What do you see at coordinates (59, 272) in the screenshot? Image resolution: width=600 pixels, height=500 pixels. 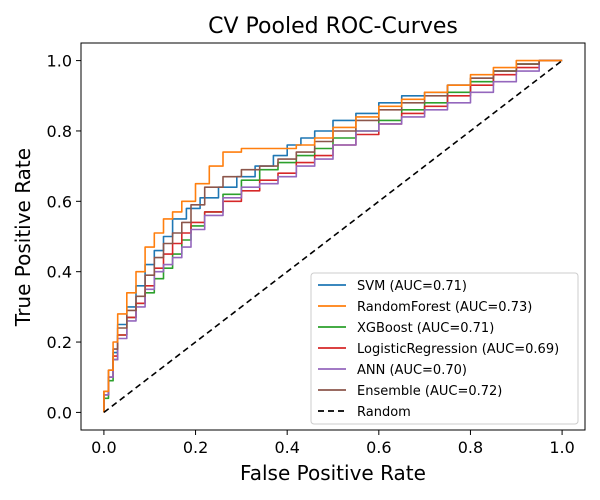 I see `y-tick-label: 0.4` at bounding box center [59, 272].